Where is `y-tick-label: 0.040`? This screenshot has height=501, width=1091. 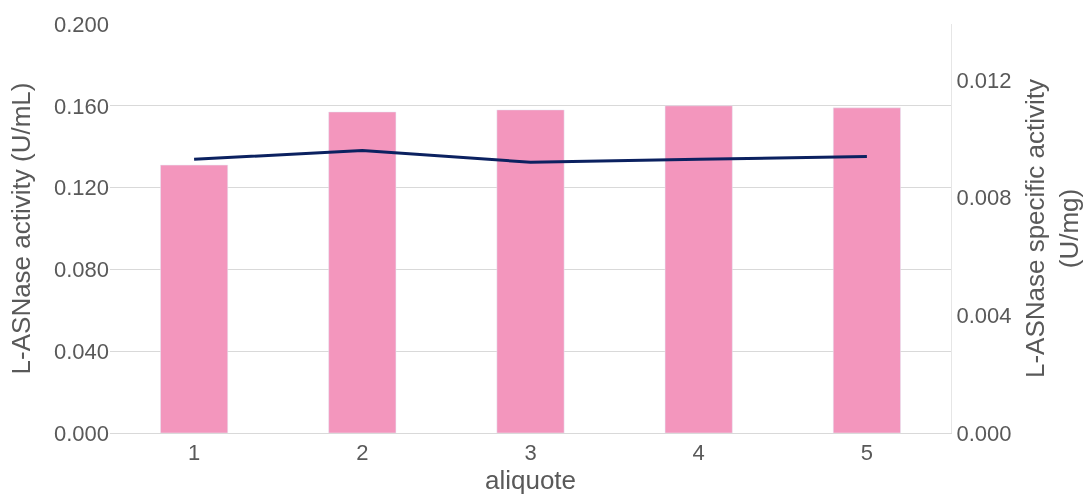 y-tick-label: 0.040 is located at coordinates (81, 351).